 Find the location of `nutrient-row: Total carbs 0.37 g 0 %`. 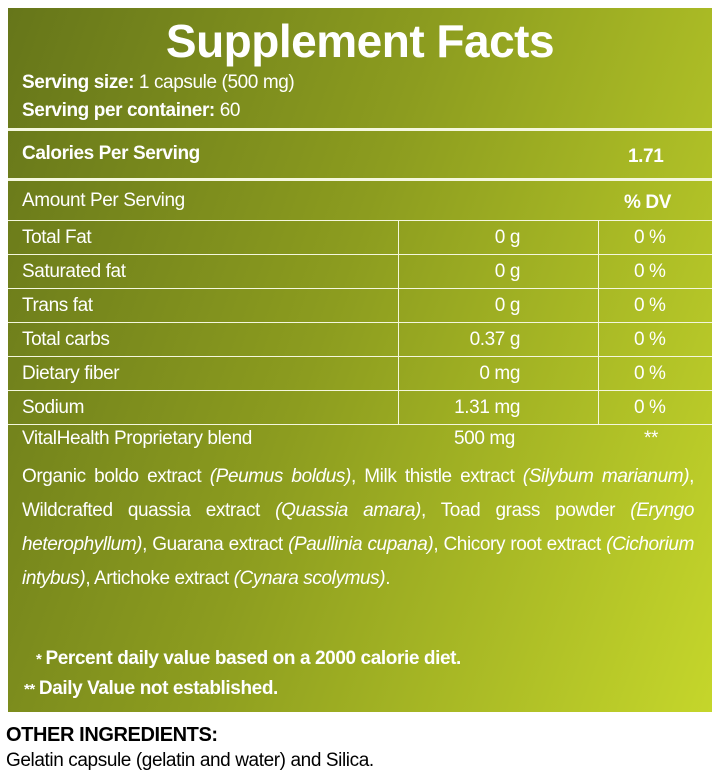

nutrient-row: Total carbs 0.37 g 0 % is located at coordinates (360, 339).